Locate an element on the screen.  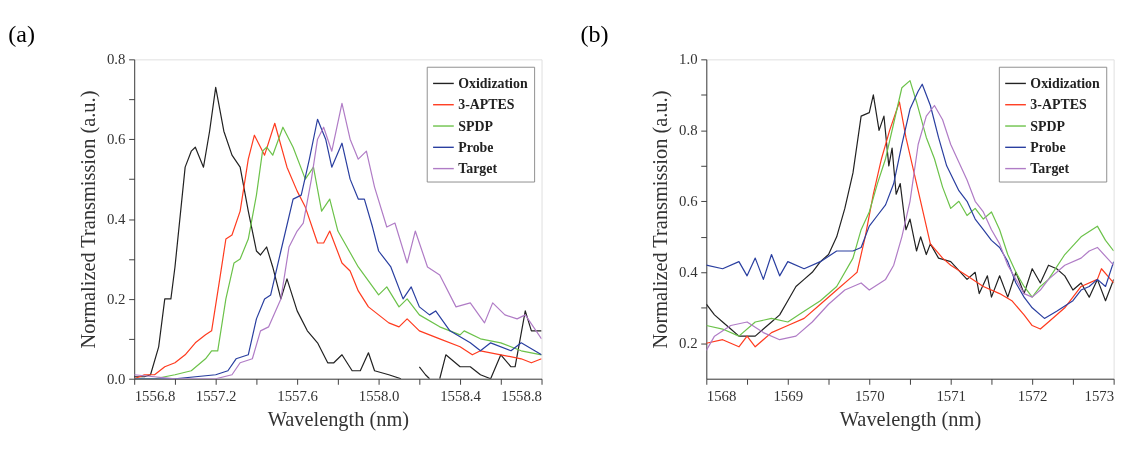
x-tick-label: 1558.8 is located at coordinates (522, 395).